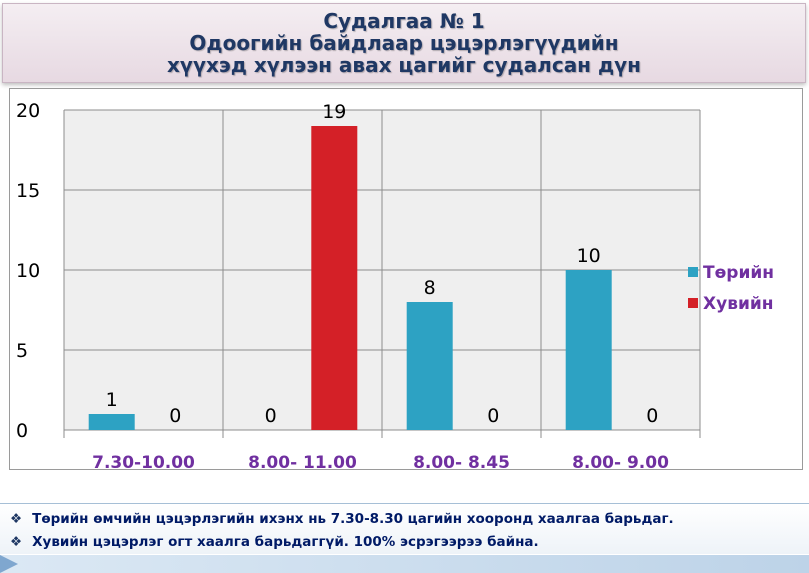  Describe the element at coordinates (738, 304) in the screenshot. I see `legend-label: Хувийн` at that location.